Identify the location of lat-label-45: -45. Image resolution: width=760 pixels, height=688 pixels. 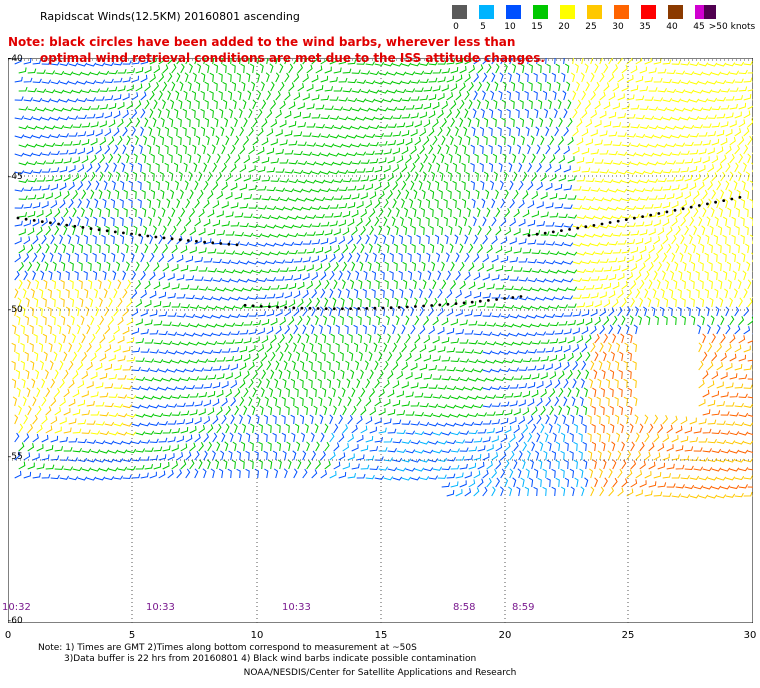
(15, 177).